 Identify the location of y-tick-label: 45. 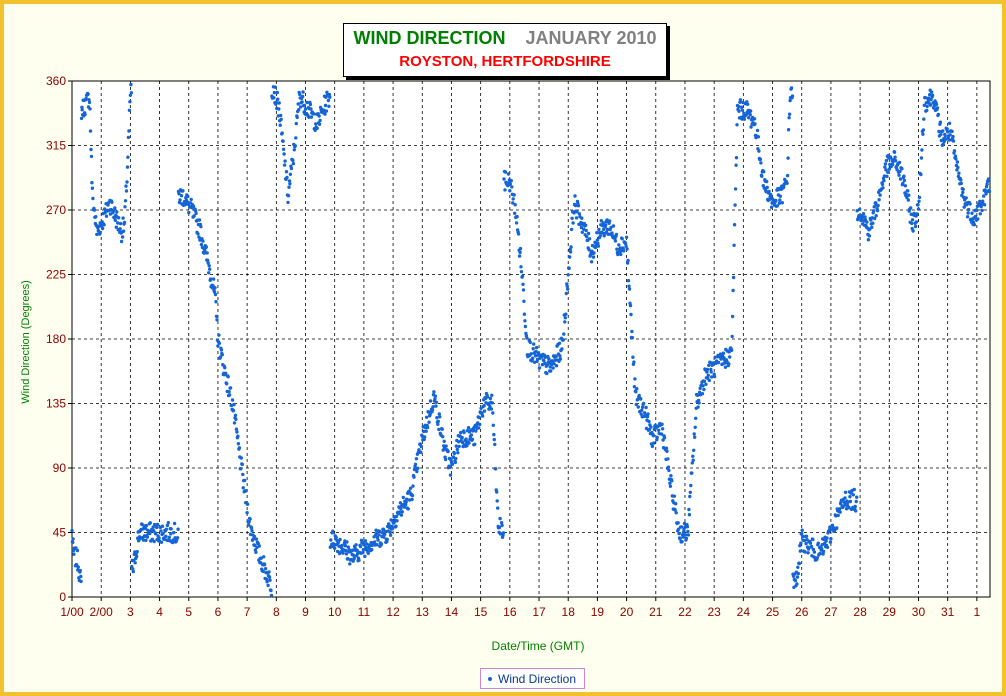
(60, 533).